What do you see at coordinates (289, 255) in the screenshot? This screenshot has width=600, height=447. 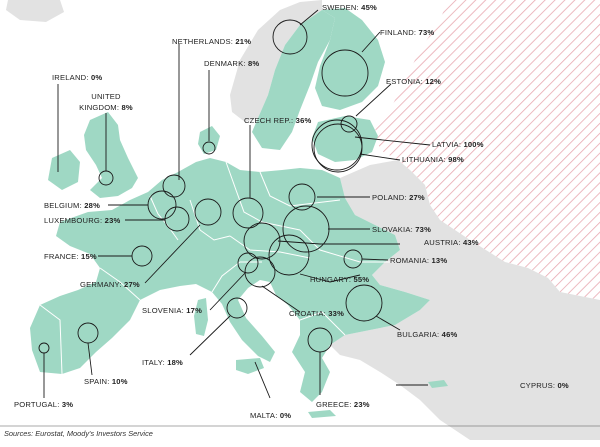 I see `bubble-hungary` at bounding box center [289, 255].